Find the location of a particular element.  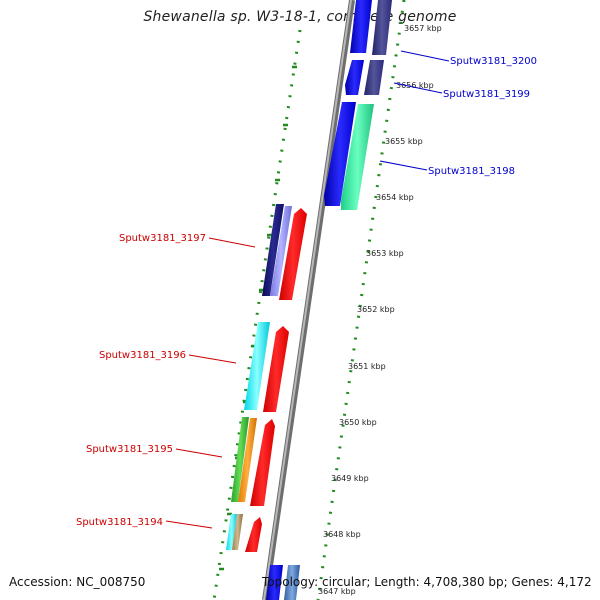

gene-block-3195-c is located at coordinates (262, 462).